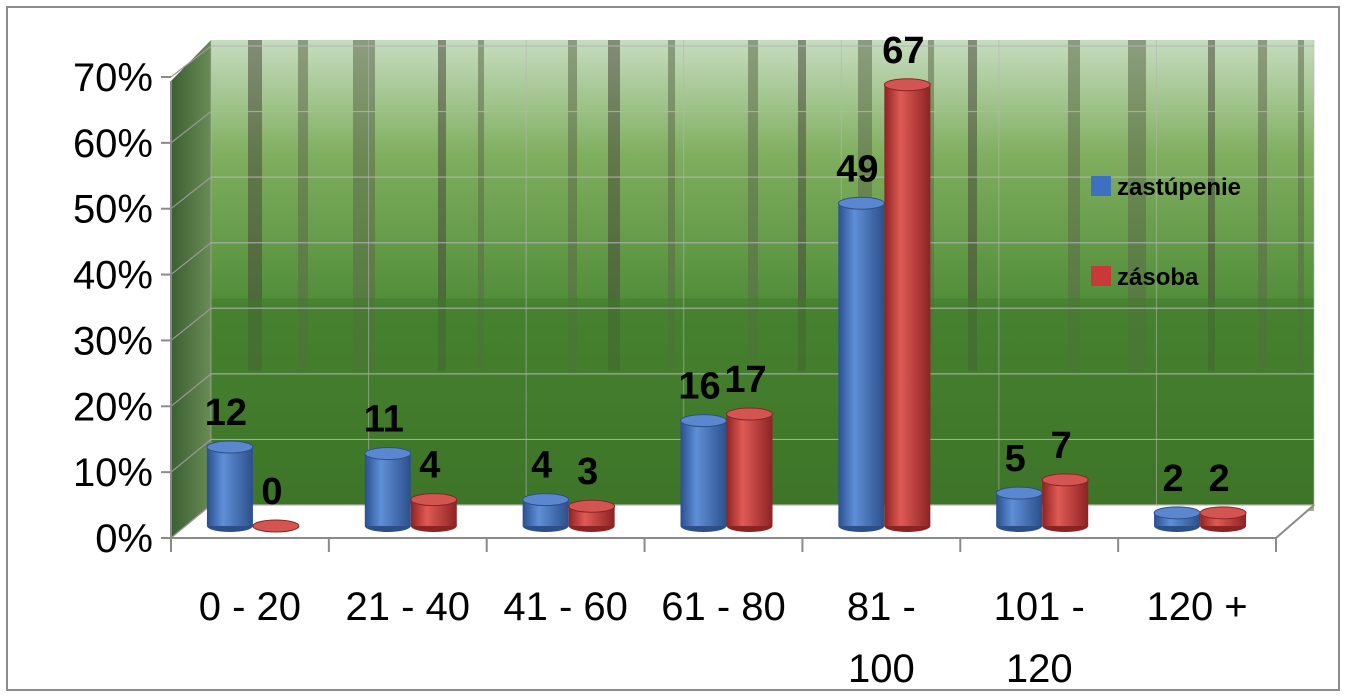  Describe the element at coordinates (723, 607) in the screenshot. I see `x-tick-label: 61 - 80` at that location.